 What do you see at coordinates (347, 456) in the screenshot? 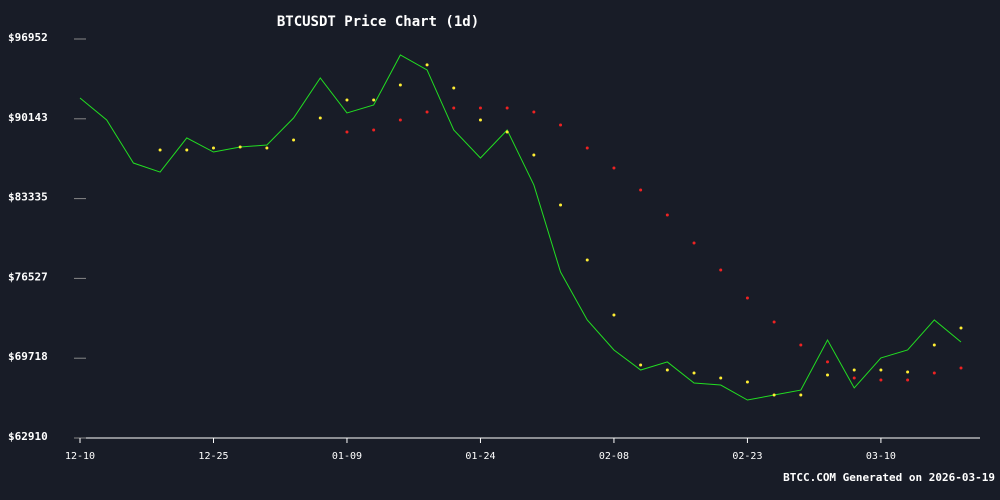
I see `x-tick-label: 01-09` at bounding box center [347, 456].